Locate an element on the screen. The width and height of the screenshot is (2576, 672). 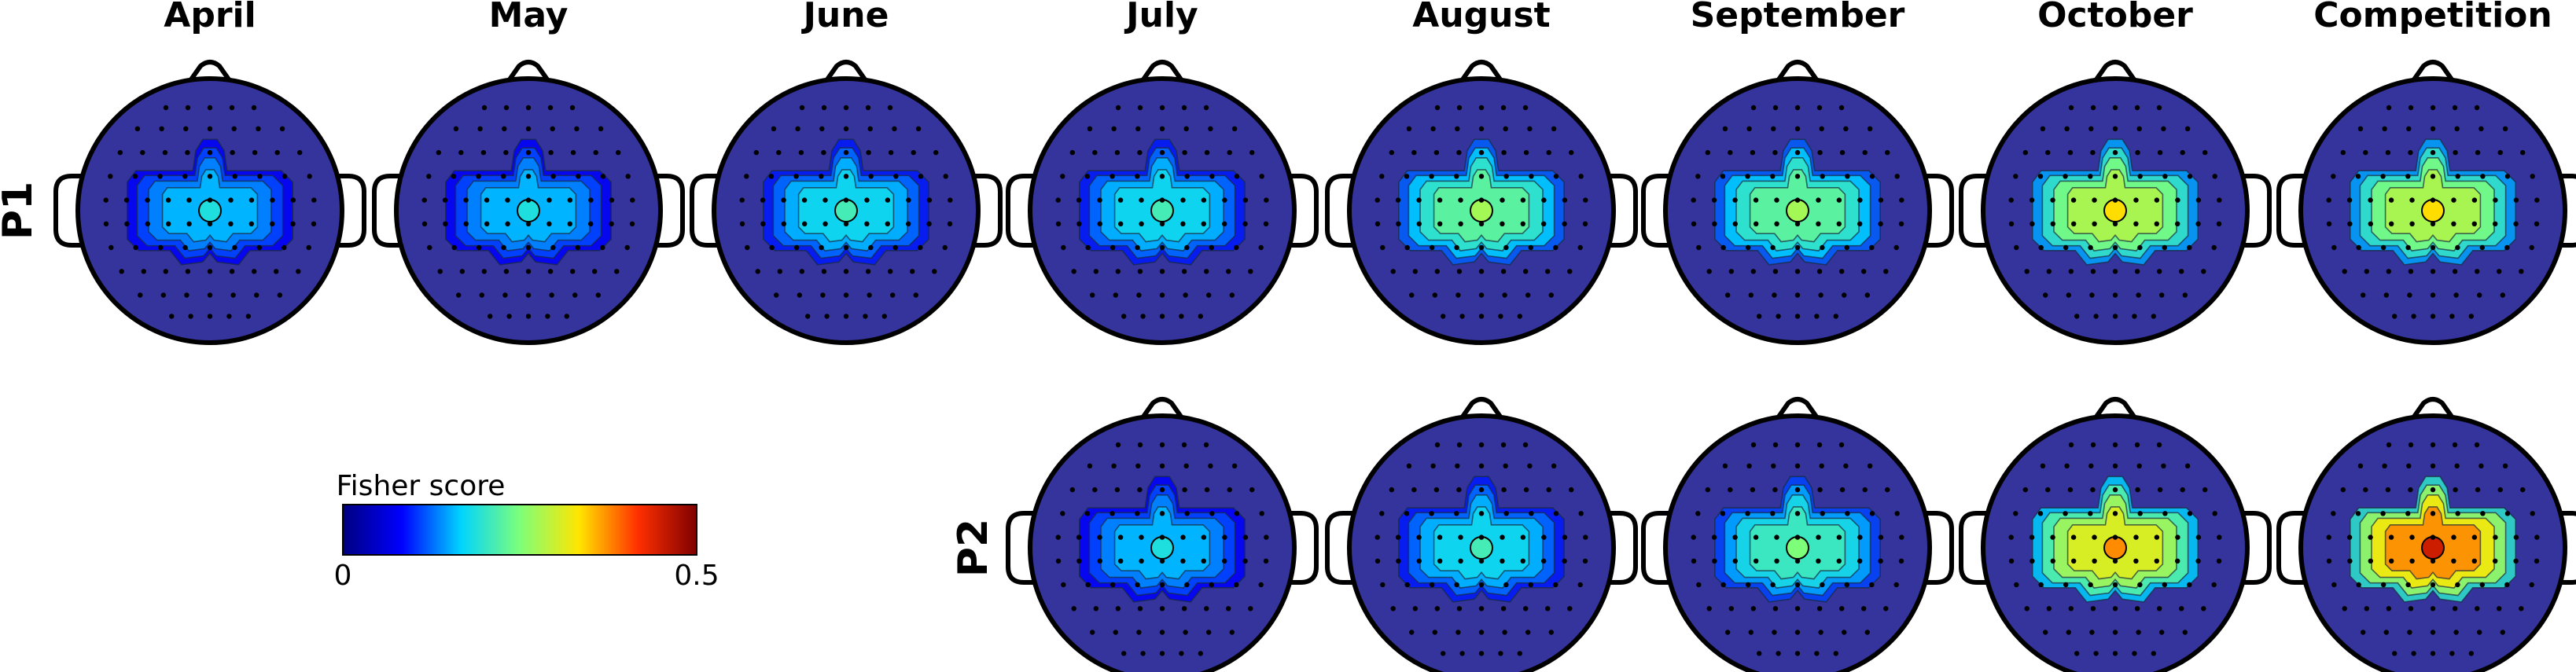
column-title-june: June is located at coordinates (845, 17).